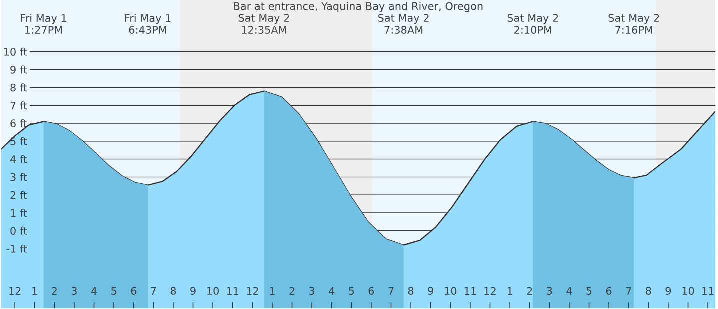  Describe the element at coordinates (19, 195) in the screenshot. I see `y-tick-label: 2 ft` at that location.